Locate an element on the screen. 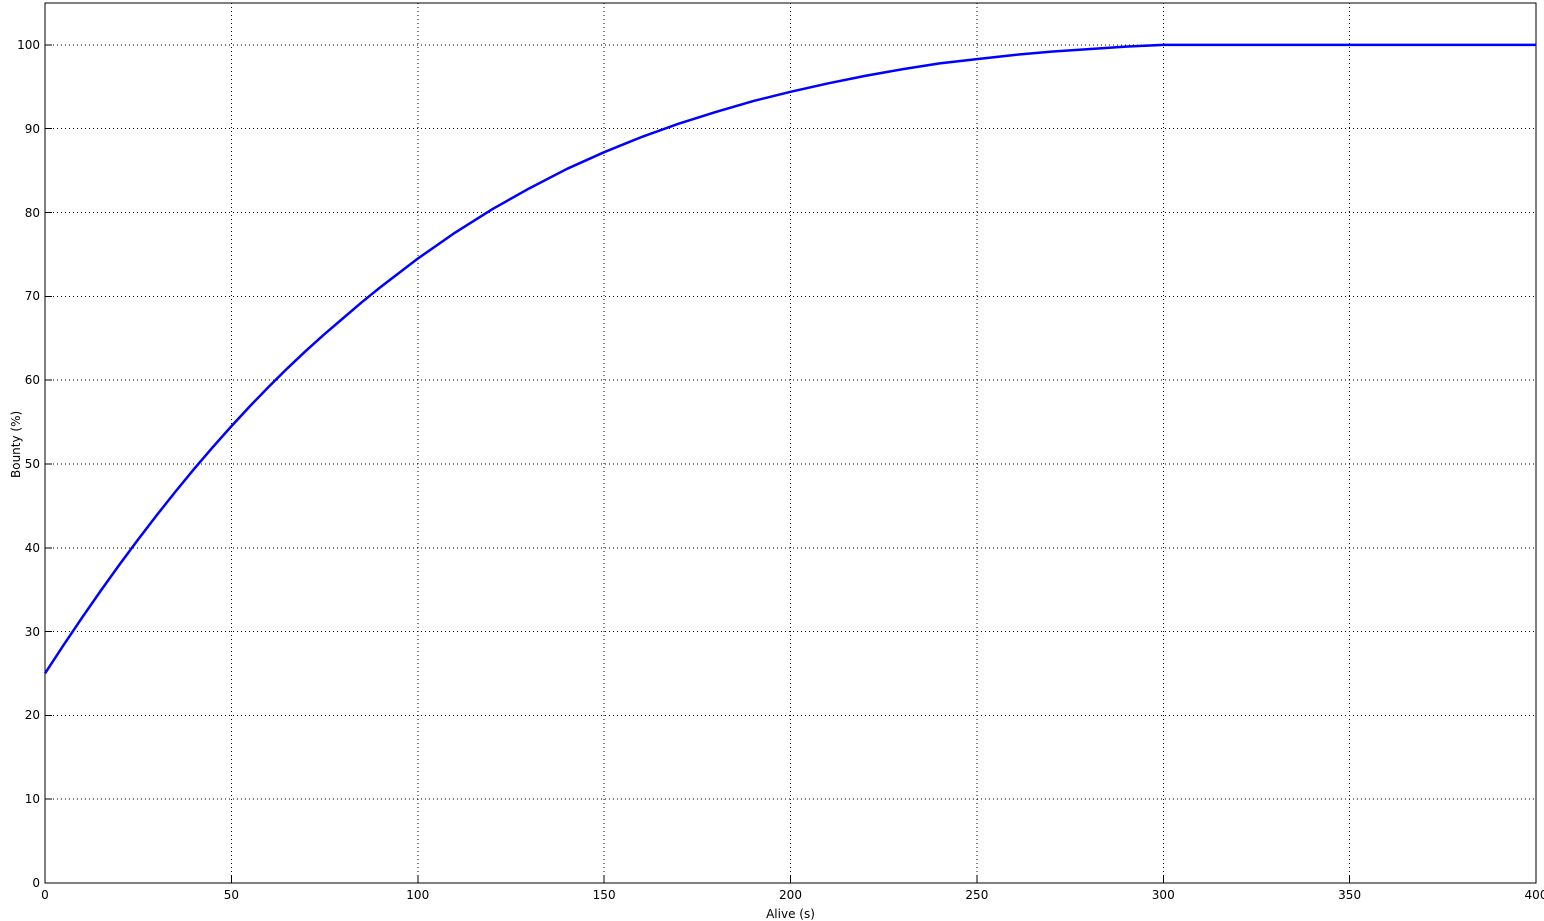 This screenshot has width=1544, height=921. y-tick-label: 40 is located at coordinates (32, 547).